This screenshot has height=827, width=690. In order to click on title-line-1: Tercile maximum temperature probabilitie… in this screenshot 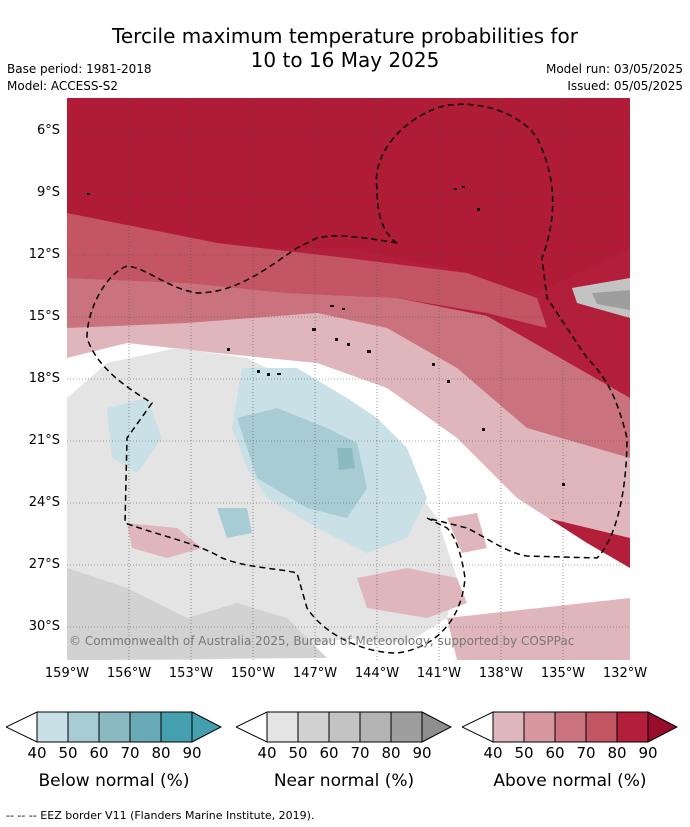, I will do `click(345, 36)`.